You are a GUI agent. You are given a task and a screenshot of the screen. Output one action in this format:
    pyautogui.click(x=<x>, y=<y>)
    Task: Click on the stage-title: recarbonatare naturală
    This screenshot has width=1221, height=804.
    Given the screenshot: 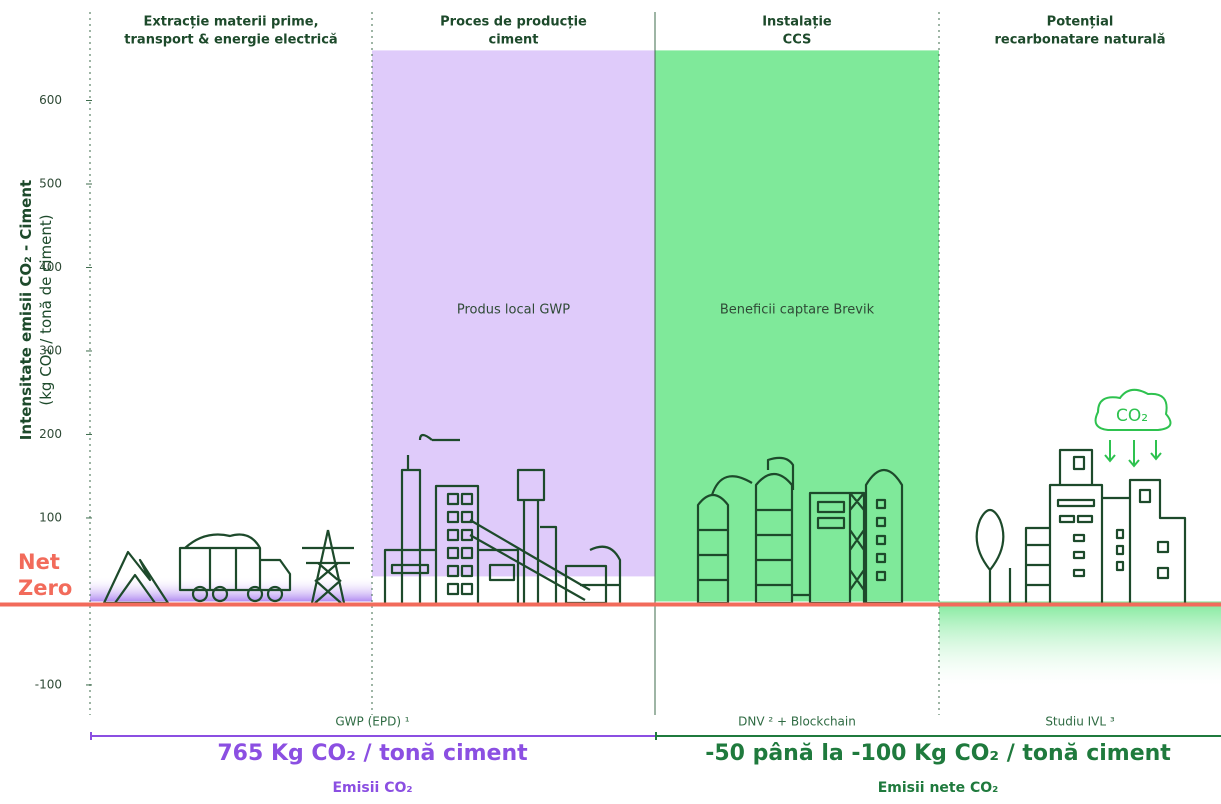 What is the action you would take?
    pyautogui.click(x=1079, y=40)
    